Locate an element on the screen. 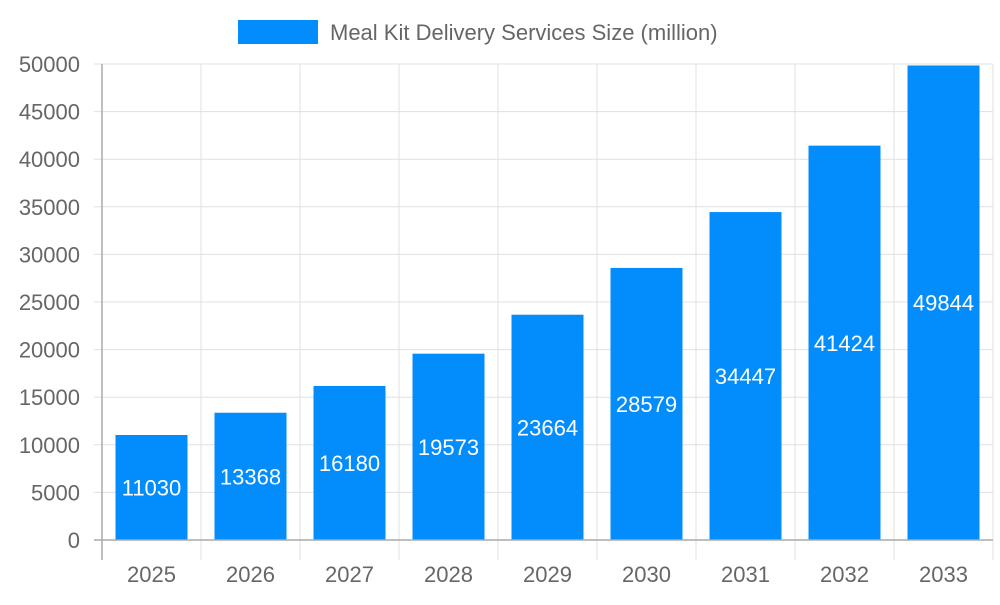 The height and width of the screenshot is (605, 1000). data-label: 34447 is located at coordinates (745, 376).